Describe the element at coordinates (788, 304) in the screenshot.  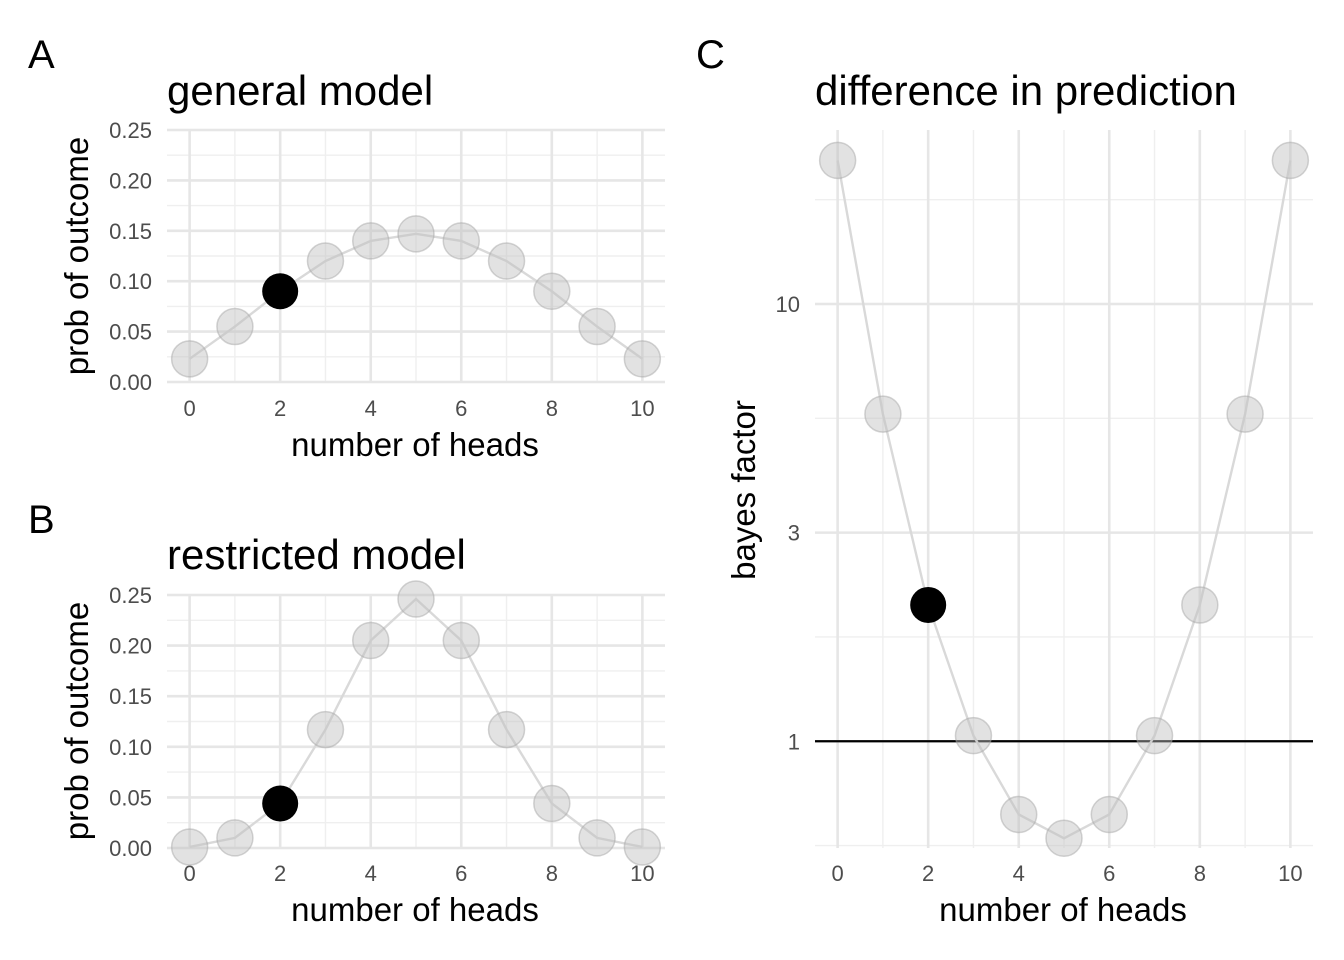
I see `y-tick-label: 10` at that location.